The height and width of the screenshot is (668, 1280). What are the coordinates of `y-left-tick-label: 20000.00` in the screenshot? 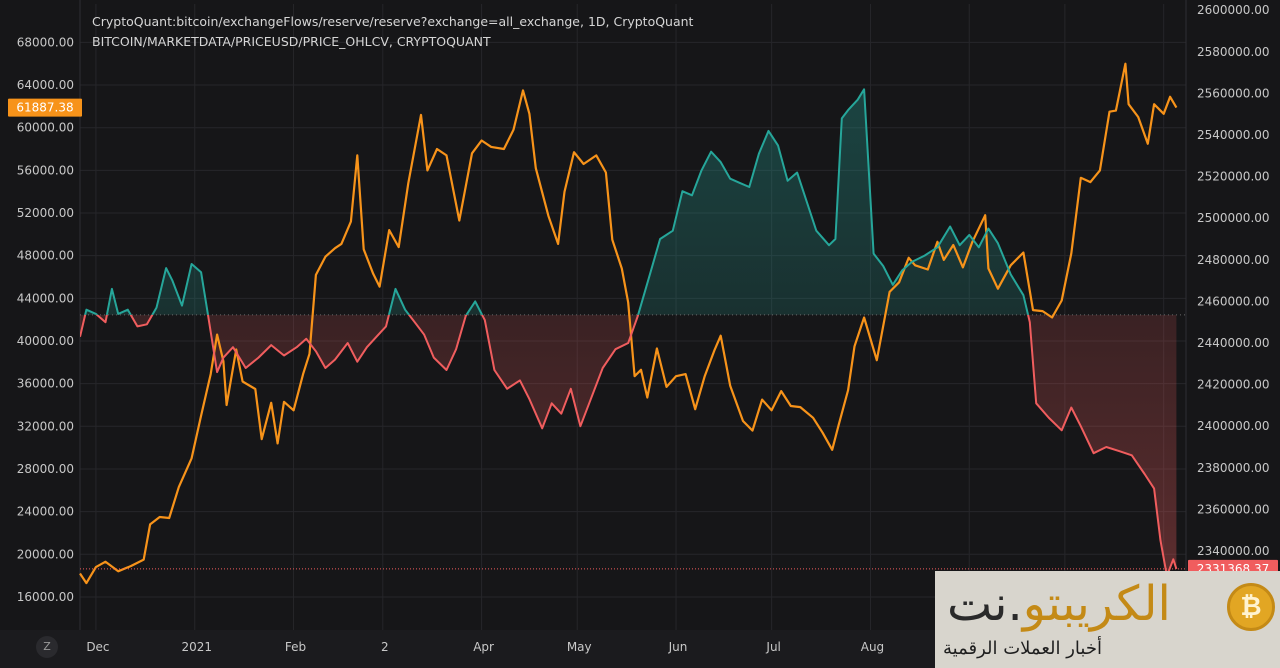 It's located at (45, 554).